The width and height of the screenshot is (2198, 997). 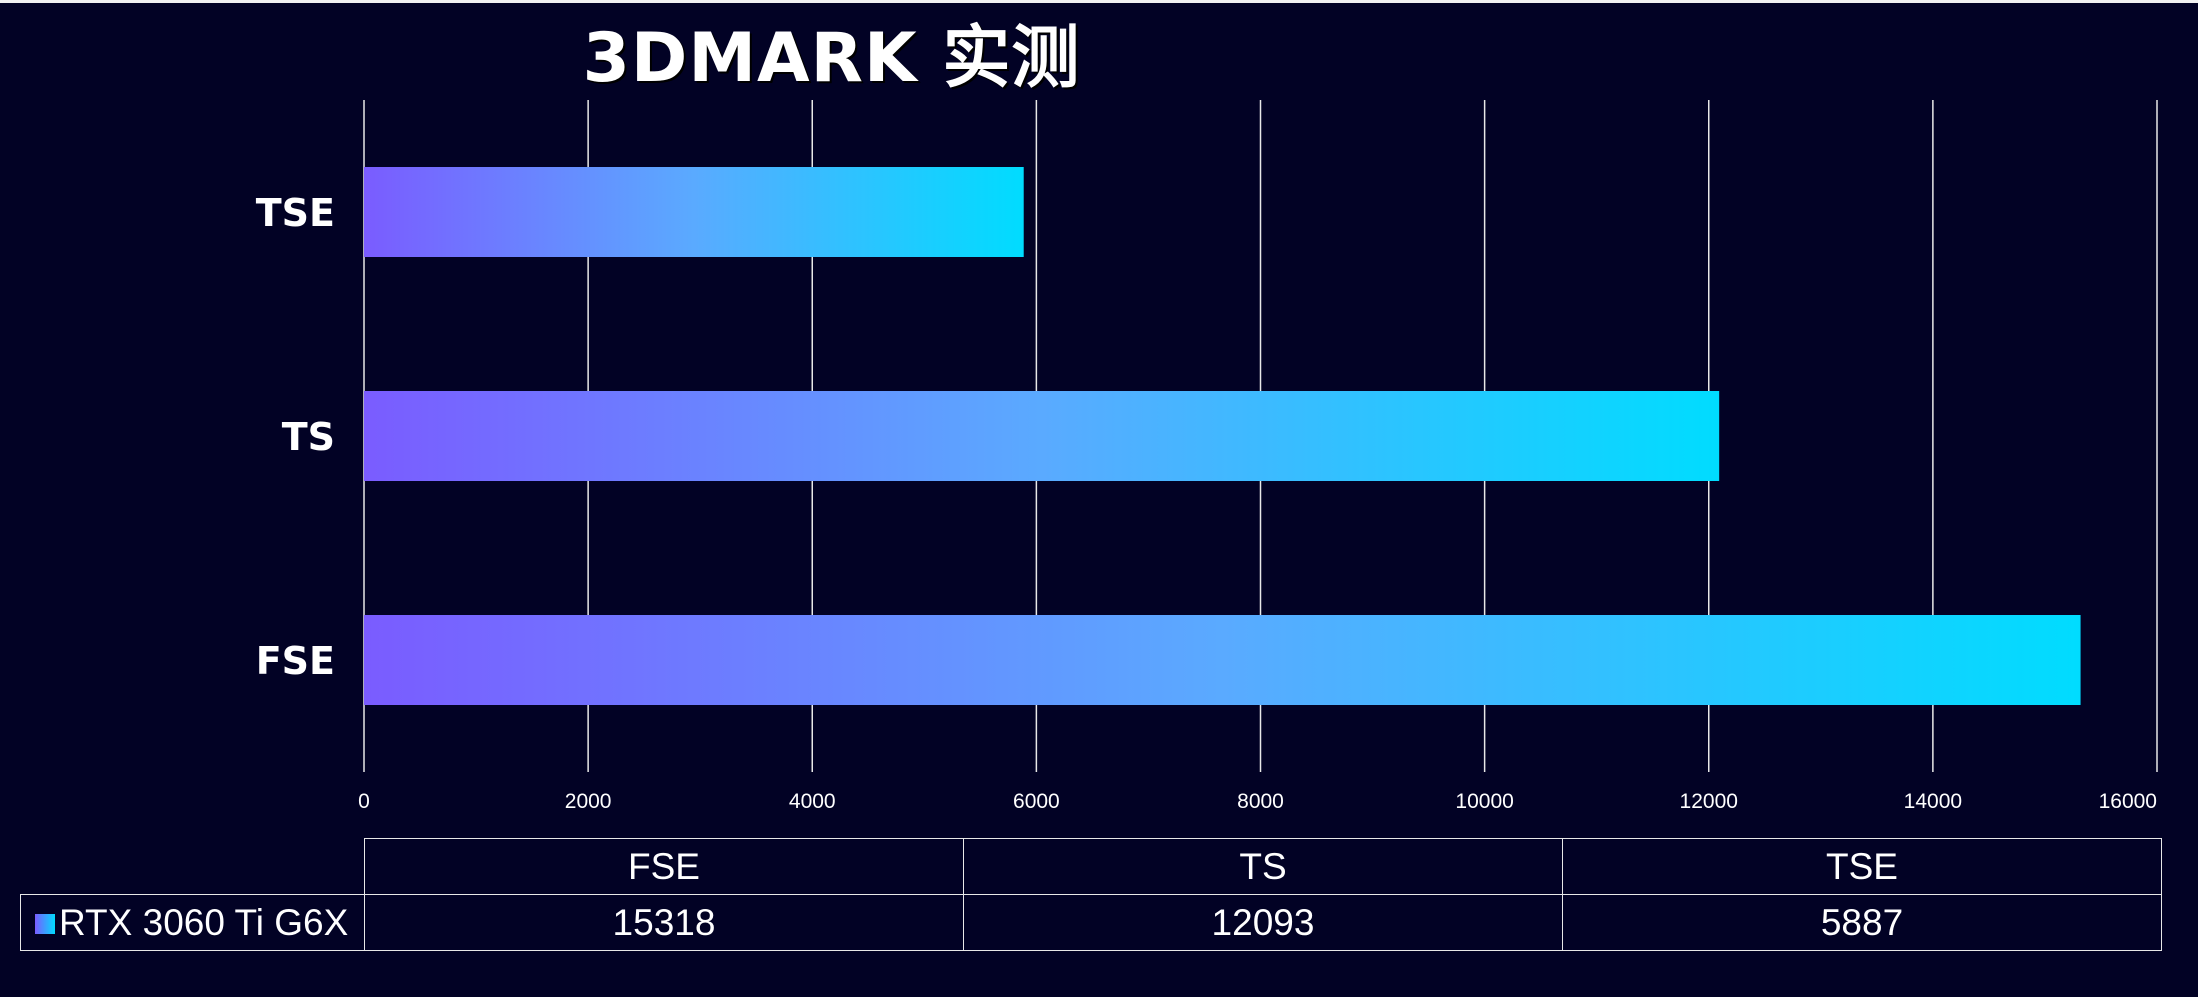 What do you see at coordinates (295, 213) in the screenshot?
I see `category-label-tse: TSE` at bounding box center [295, 213].